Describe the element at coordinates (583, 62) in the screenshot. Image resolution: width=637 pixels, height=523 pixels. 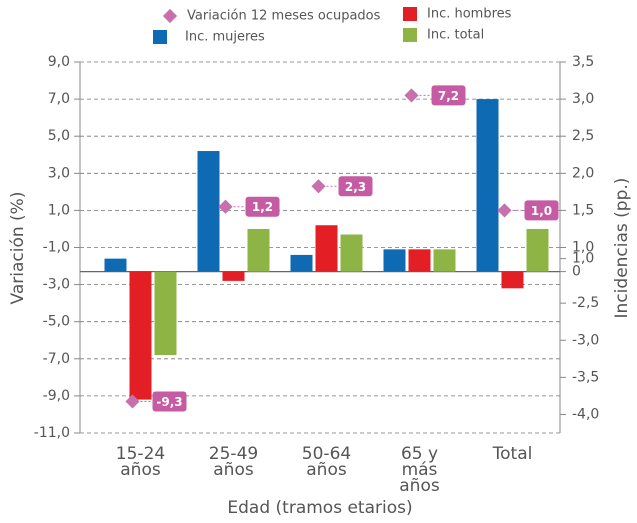
I see `y2-tick-label: 3,5` at that location.